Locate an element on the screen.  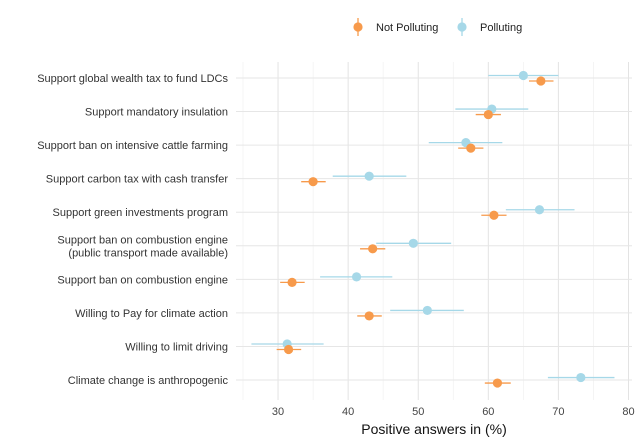
x-tick-label: 30 is located at coordinates (278, 412).